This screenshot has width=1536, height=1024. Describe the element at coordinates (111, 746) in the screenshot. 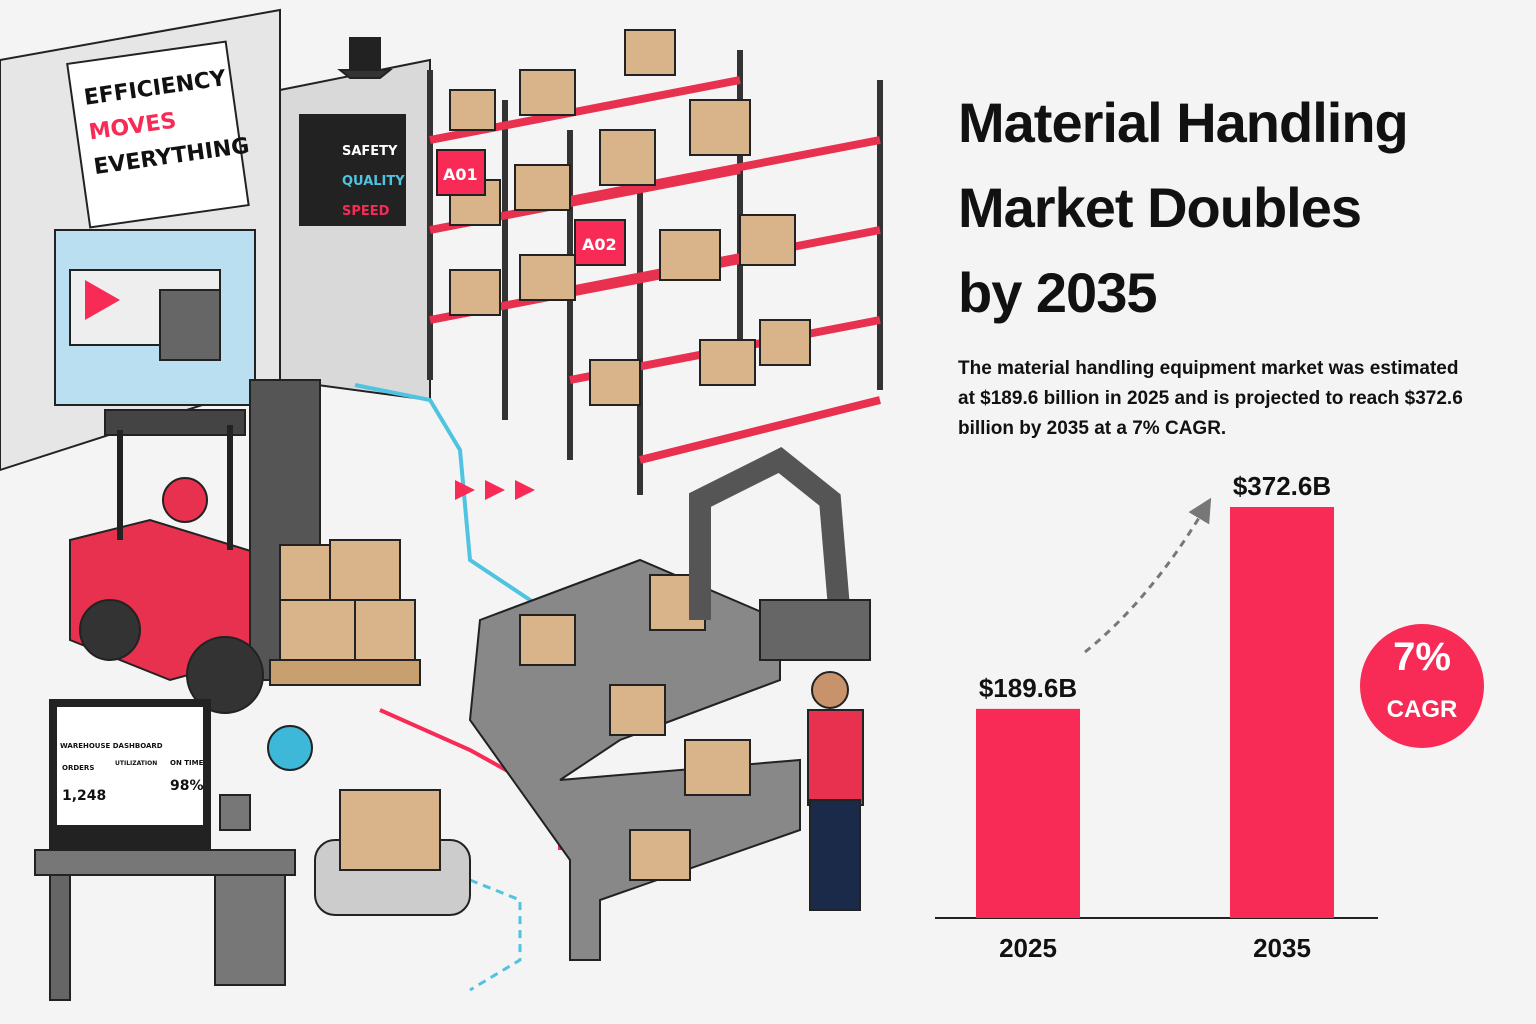

I see `dashboard-title: WAREHOUSE DASHBOARD` at that location.